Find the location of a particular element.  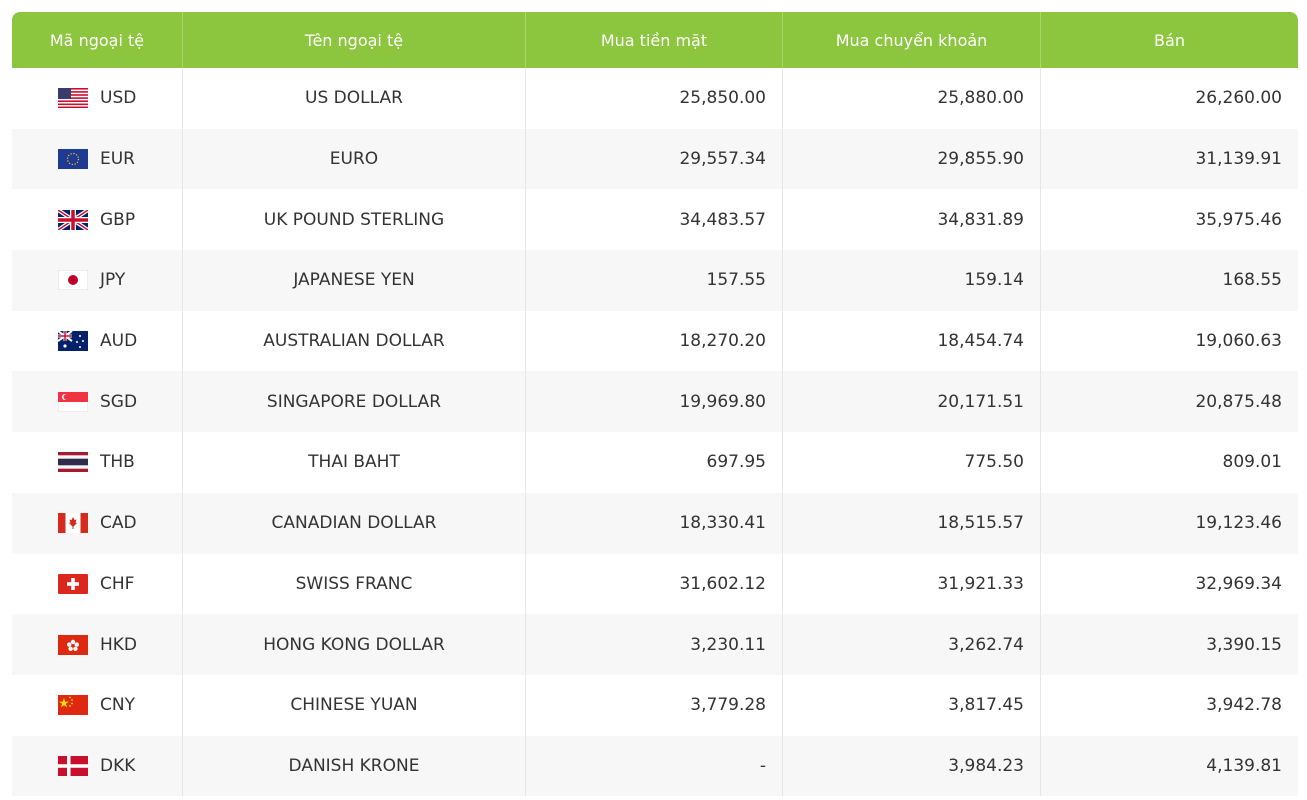

rate-value: 3,390.15 is located at coordinates (1169, 644).